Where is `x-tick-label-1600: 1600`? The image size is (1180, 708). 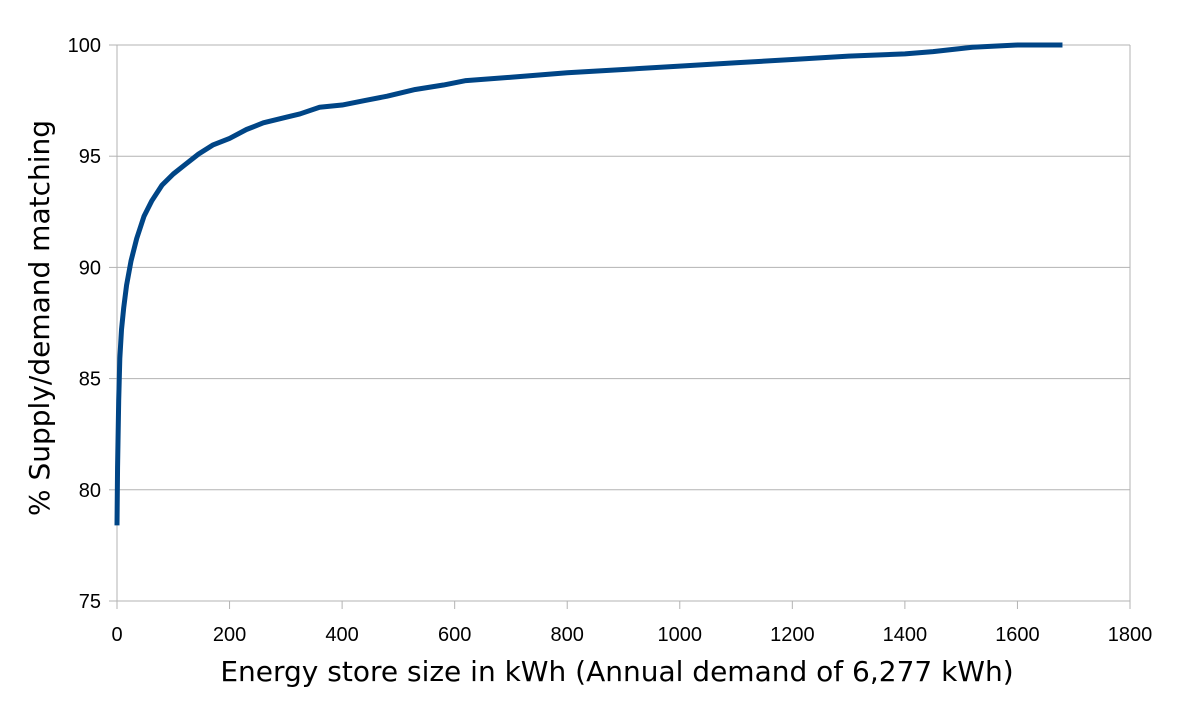 x-tick-label-1600: 1600 is located at coordinates (1017, 635).